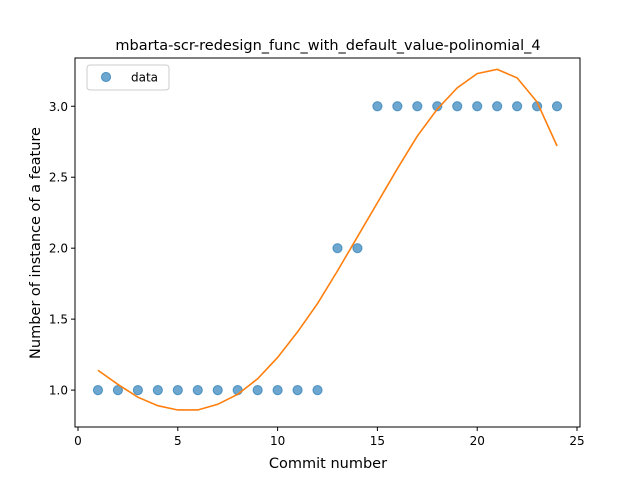 The image size is (640, 484). What do you see at coordinates (178, 441) in the screenshot?
I see `x-tick-label: 5` at bounding box center [178, 441].